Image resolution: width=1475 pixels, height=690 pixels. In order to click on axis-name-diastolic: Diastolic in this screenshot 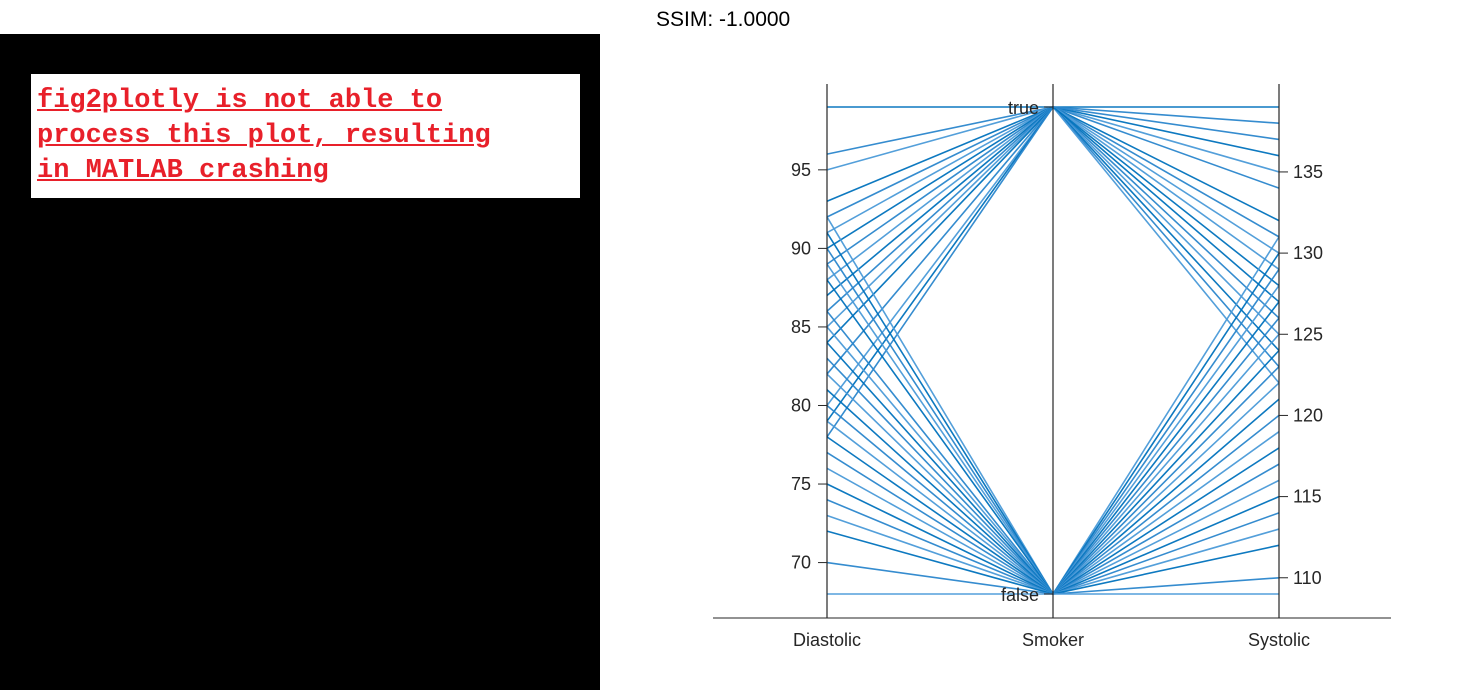, I will do `click(827, 640)`.